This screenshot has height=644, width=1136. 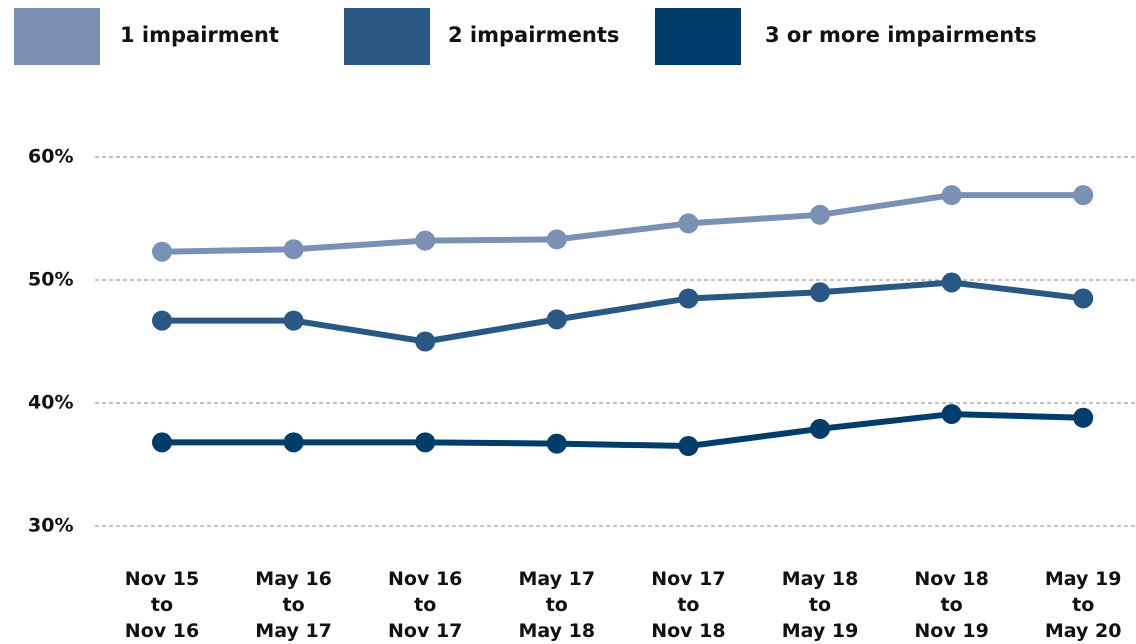 What do you see at coordinates (50, 157) in the screenshot?
I see `y-tick-label: 60%` at bounding box center [50, 157].